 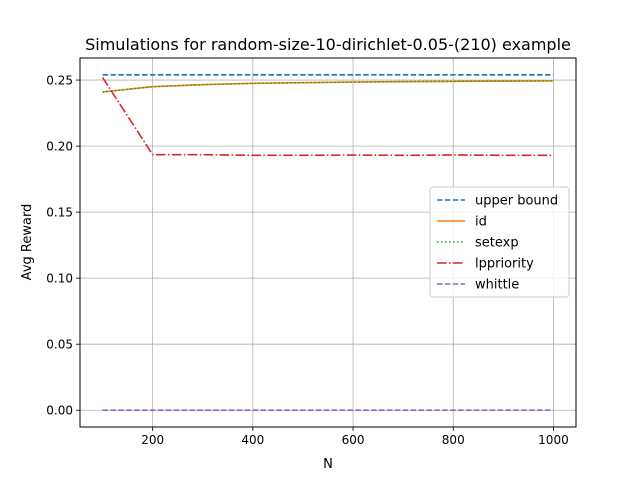 I want to click on series-line-setexp, so click(x=328, y=86).